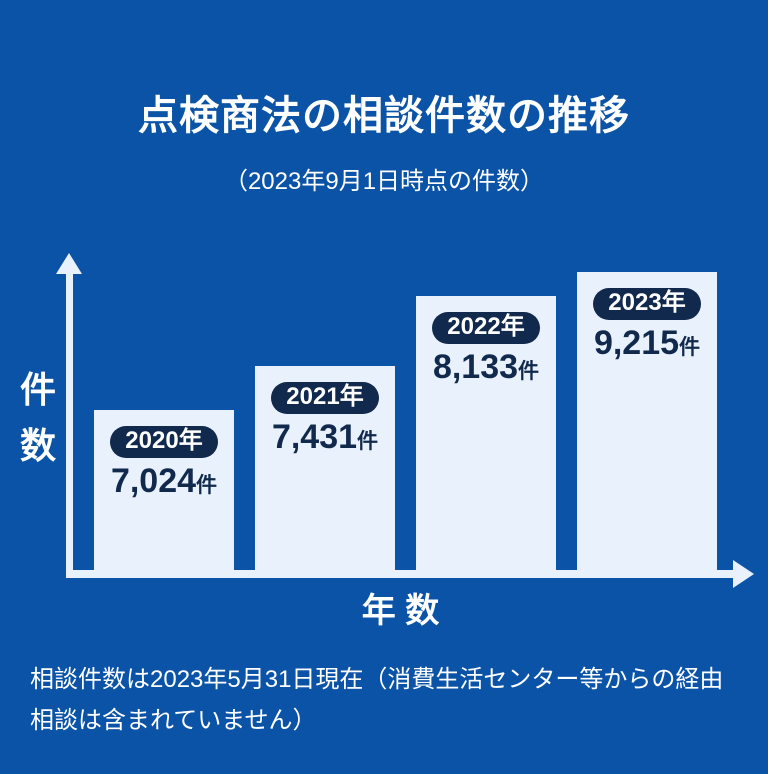 The height and width of the screenshot is (774, 768). I want to click on x-axis-label: 年 数, so click(400, 611).